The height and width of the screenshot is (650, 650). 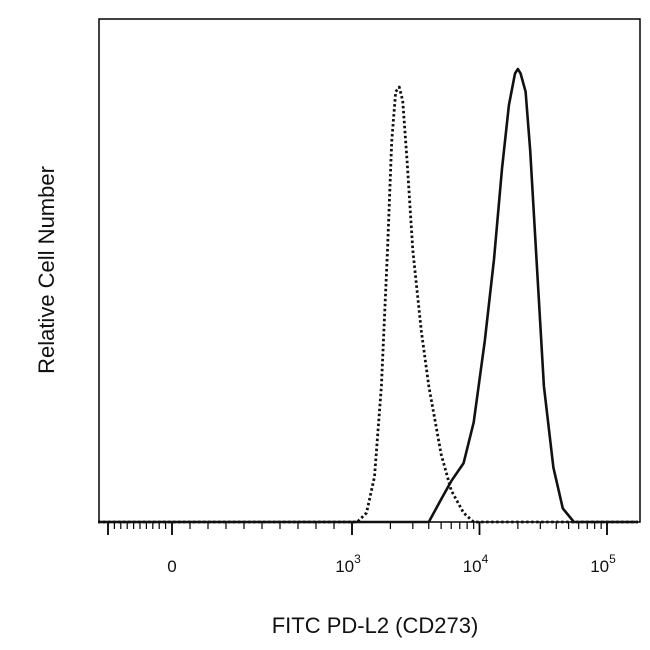 What do you see at coordinates (348, 564) in the screenshot?
I see `x-tick-label: 10³` at bounding box center [348, 564].